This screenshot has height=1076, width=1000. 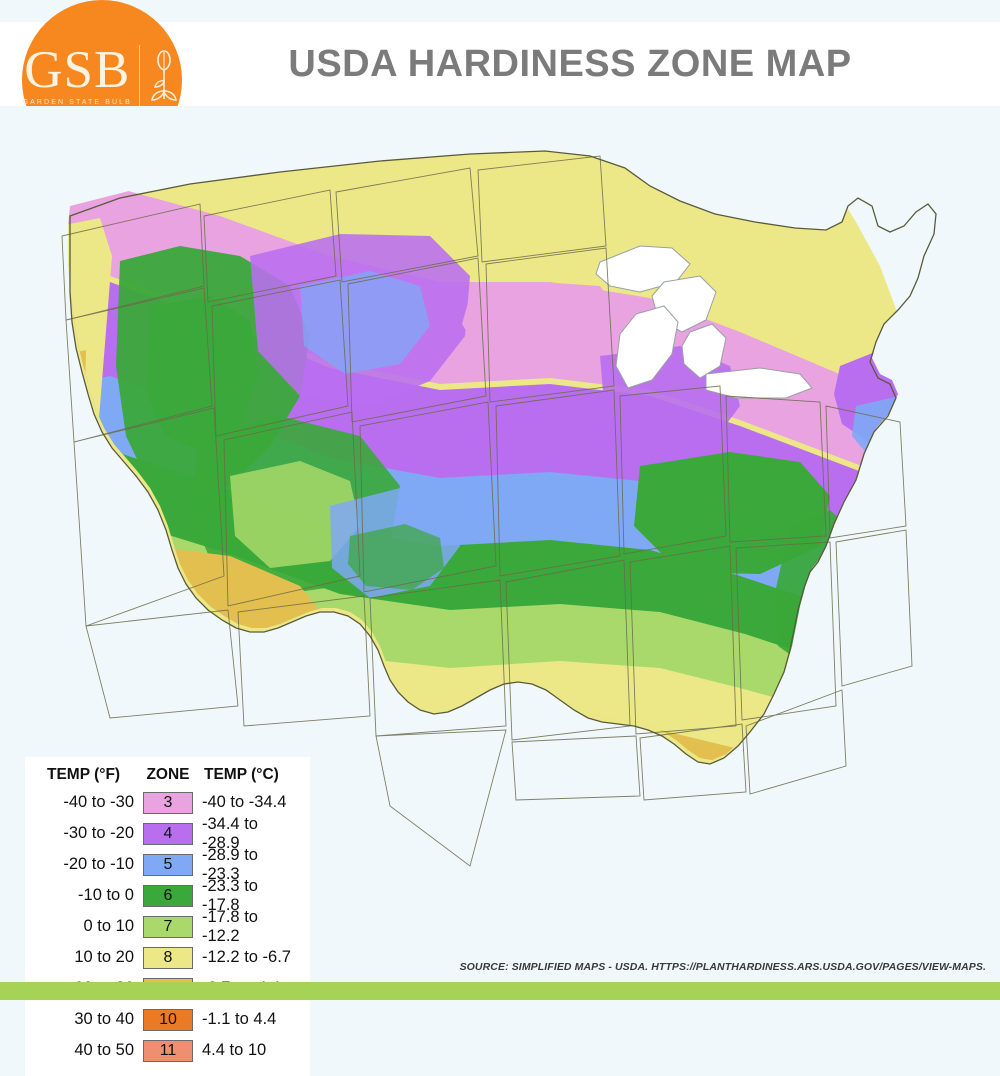 I want to click on legend-zone-cell: 6, so click(x=168, y=895).